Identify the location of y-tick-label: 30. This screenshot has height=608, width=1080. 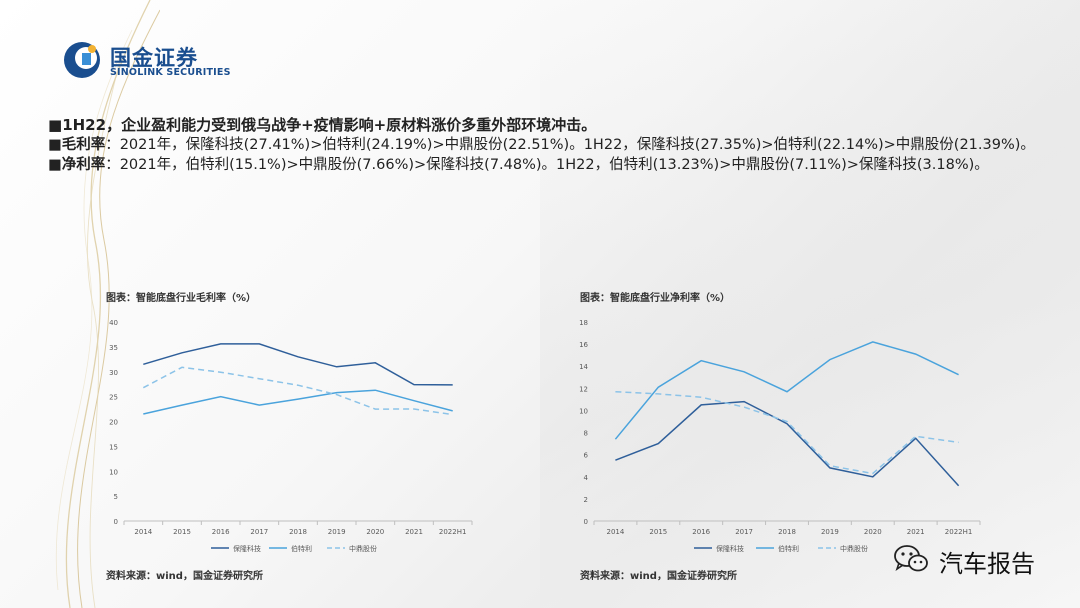
(113, 373).